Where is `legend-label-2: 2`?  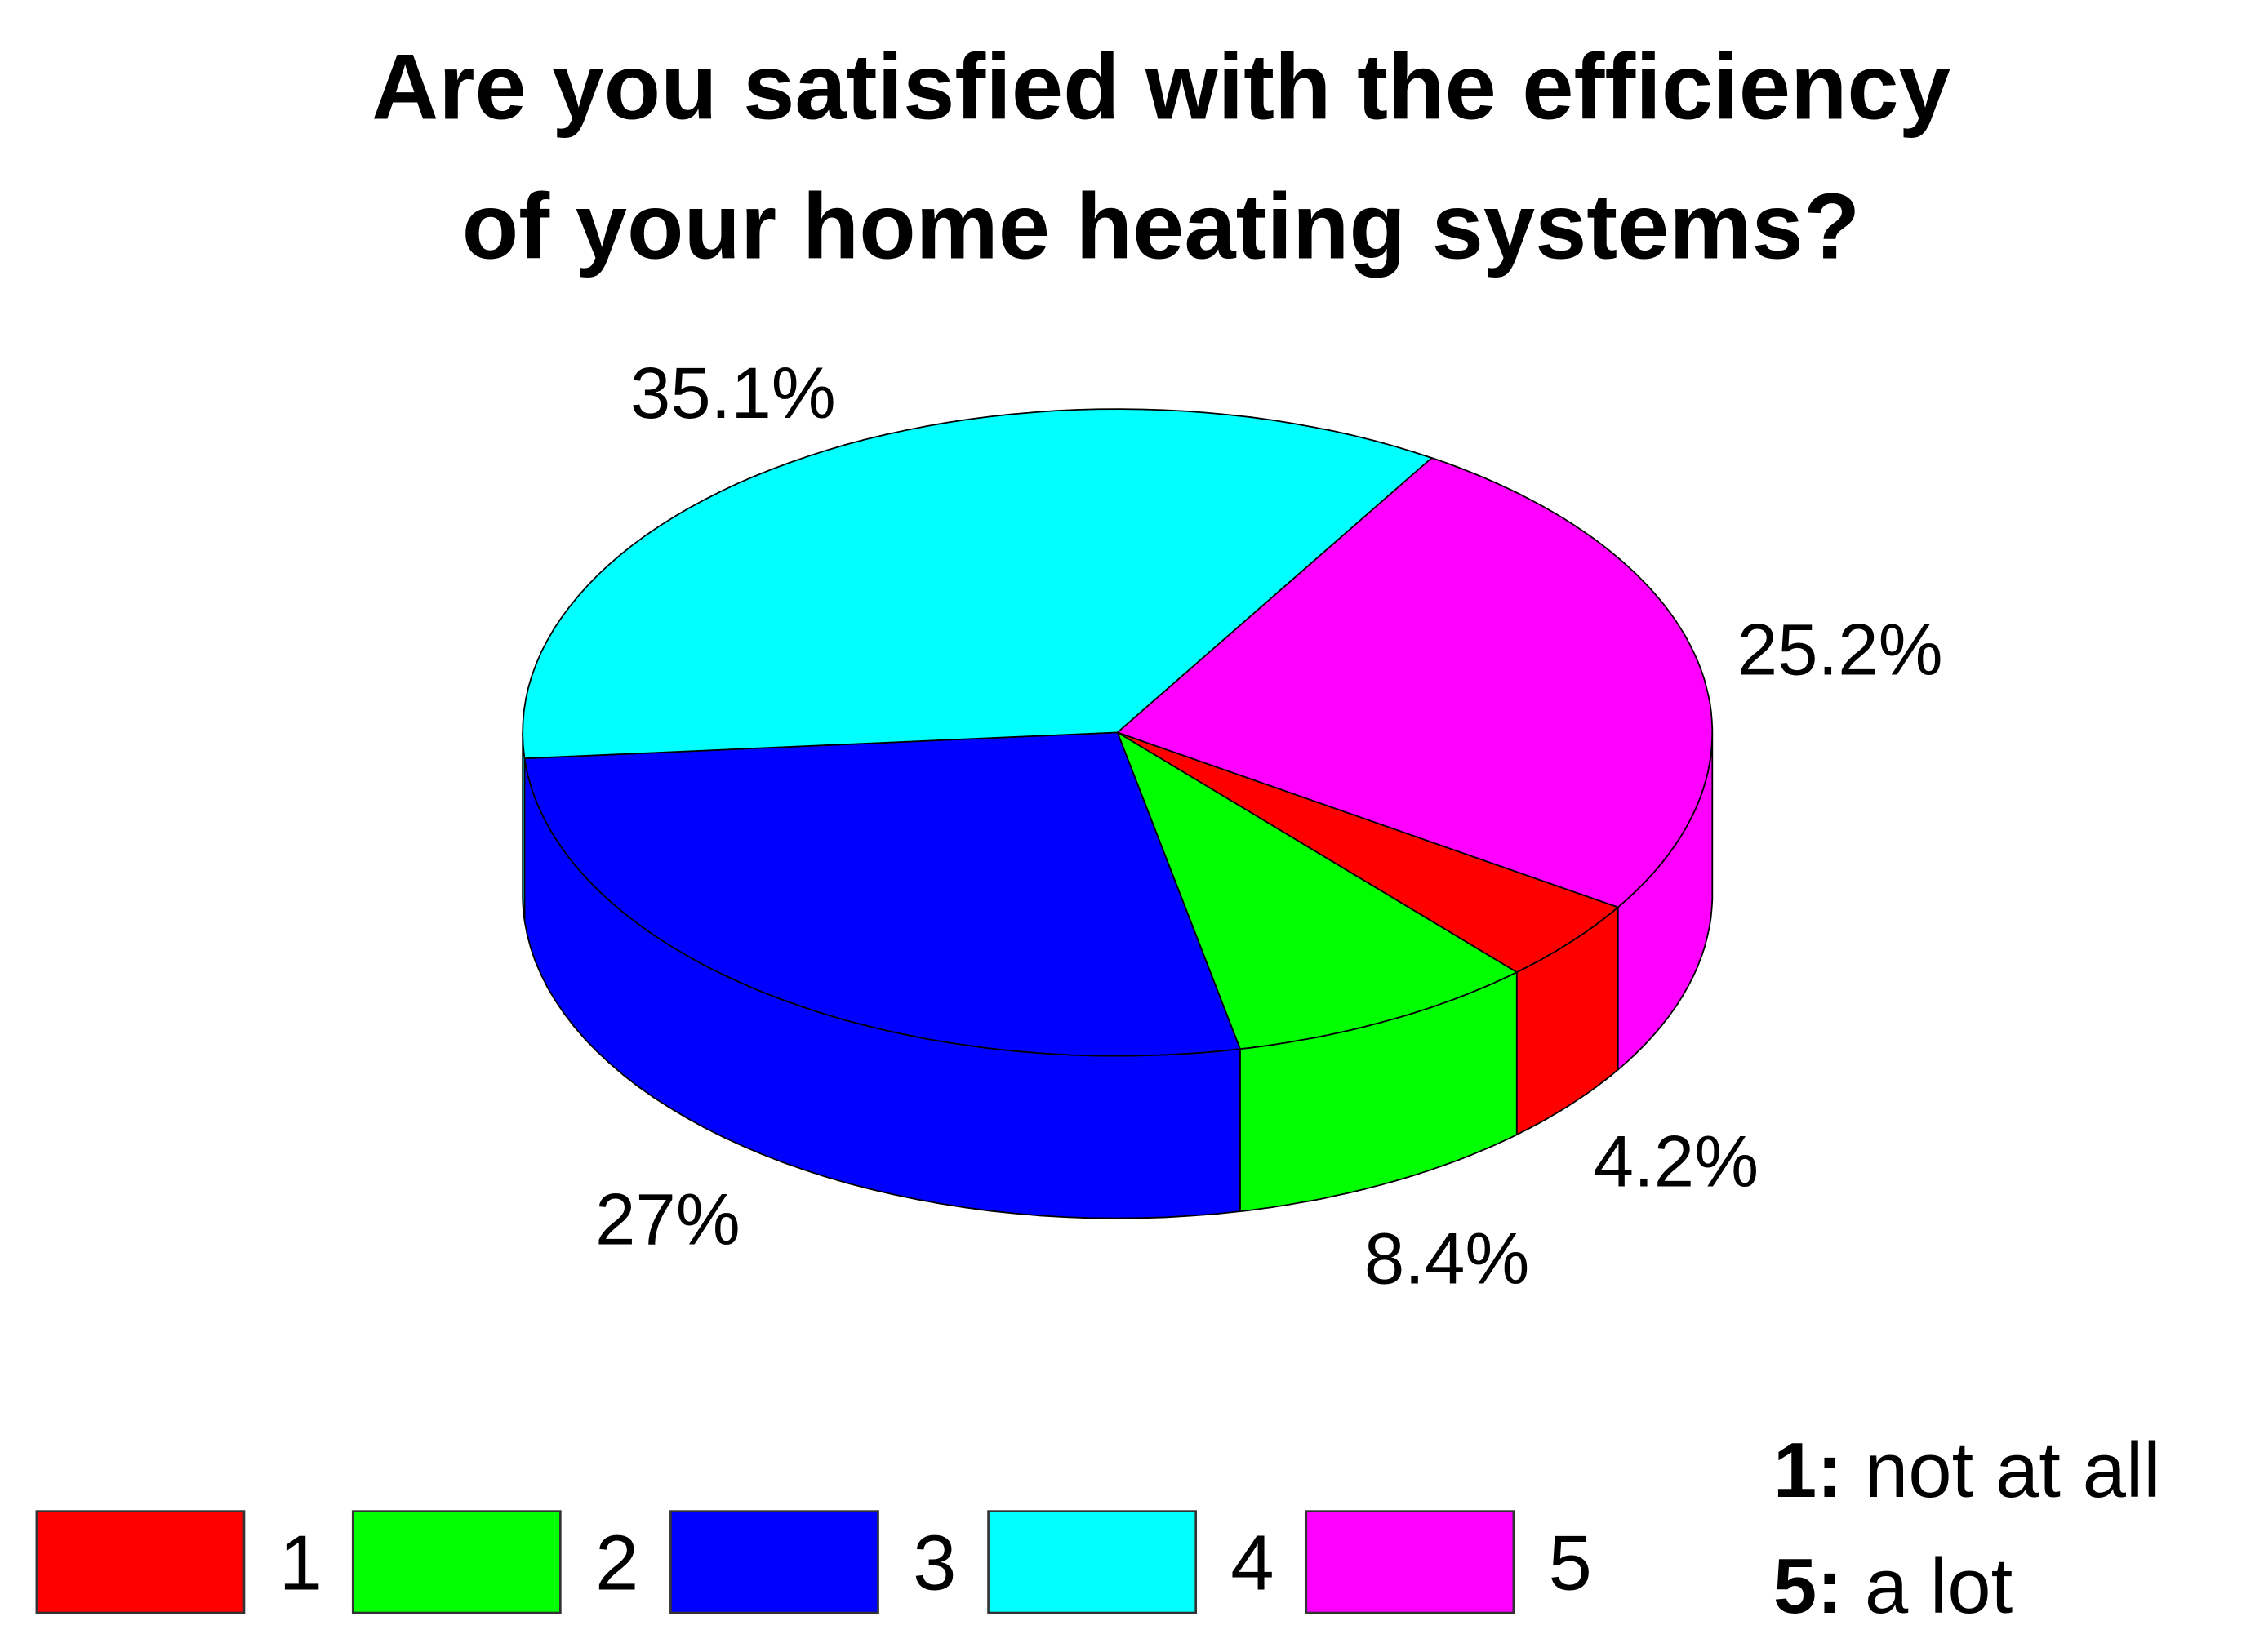 legend-label-2: 2 is located at coordinates (616, 1563).